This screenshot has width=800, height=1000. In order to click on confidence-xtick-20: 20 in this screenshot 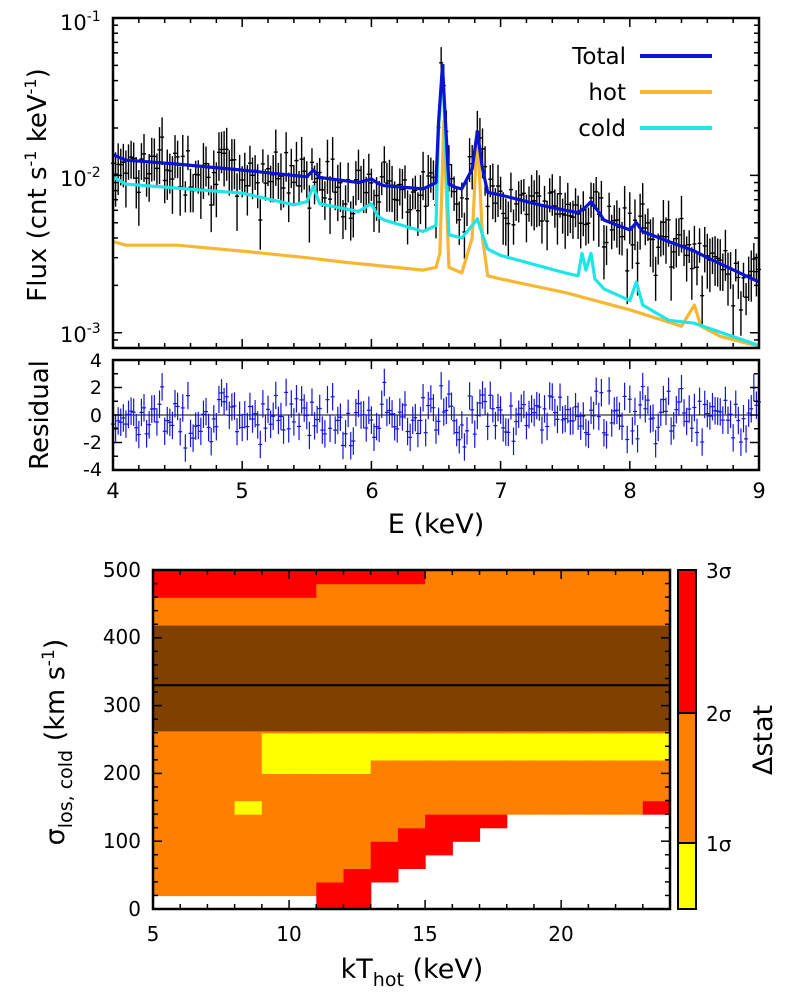, I will do `click(560, 934)`.